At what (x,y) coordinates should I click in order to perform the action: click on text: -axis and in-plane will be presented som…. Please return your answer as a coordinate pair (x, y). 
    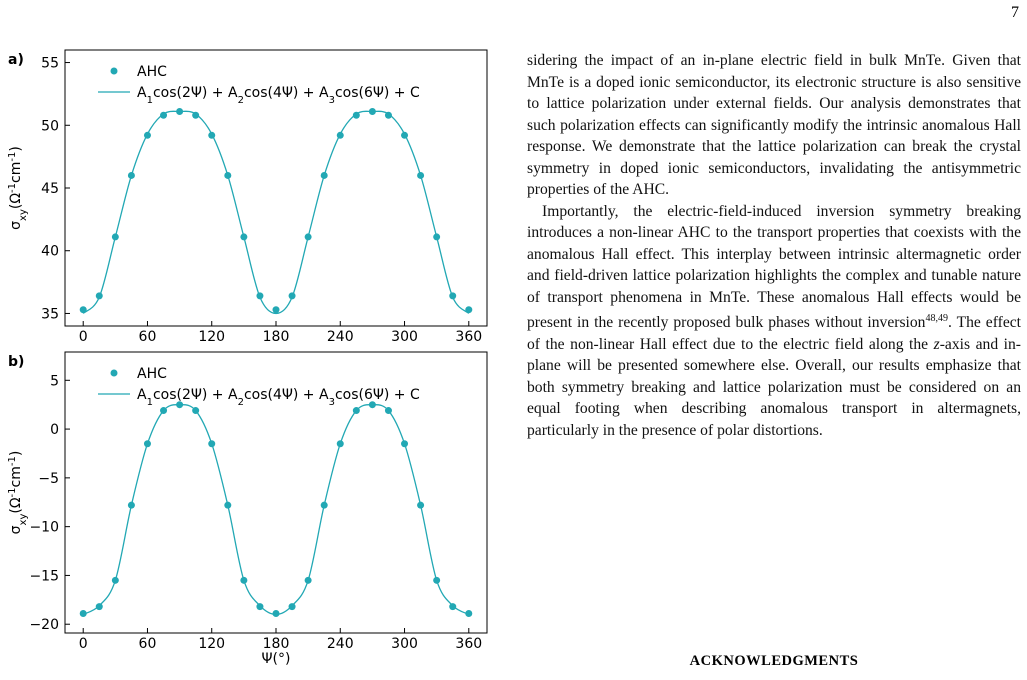
    Looking at the image, I should click on (774, 387).